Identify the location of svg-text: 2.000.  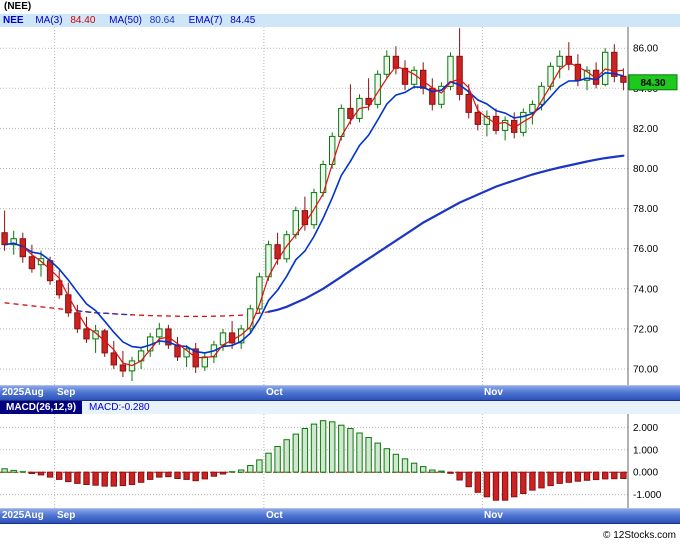
(645, 428).